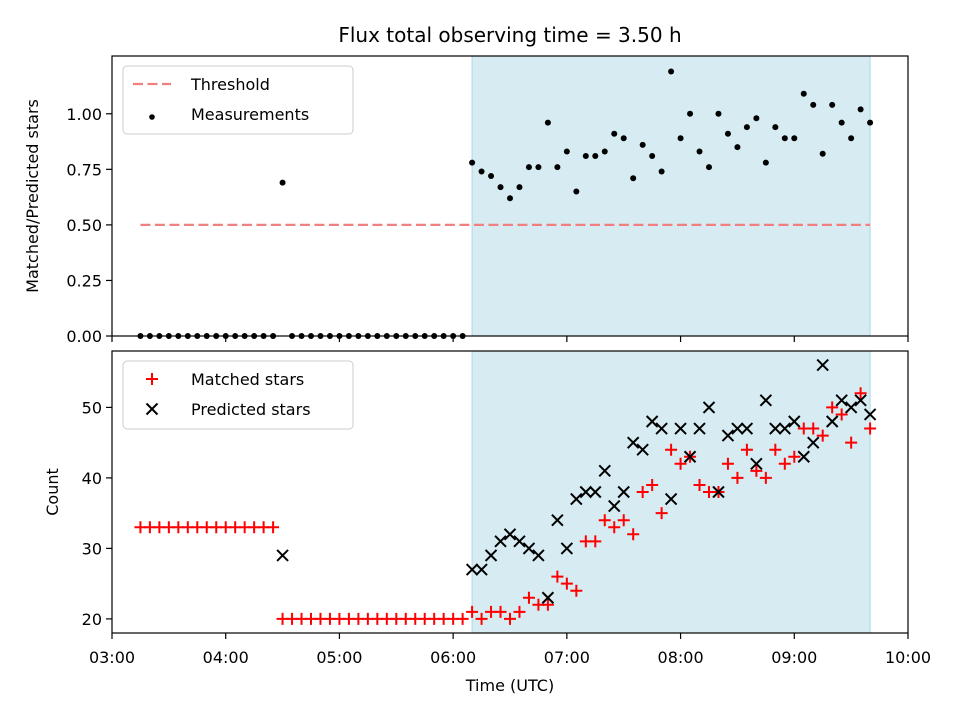  What do you see at coordinates (112, 657) in the screenshot?
I see `x-tick-label: 03:00` at bounding box center [112, 657].